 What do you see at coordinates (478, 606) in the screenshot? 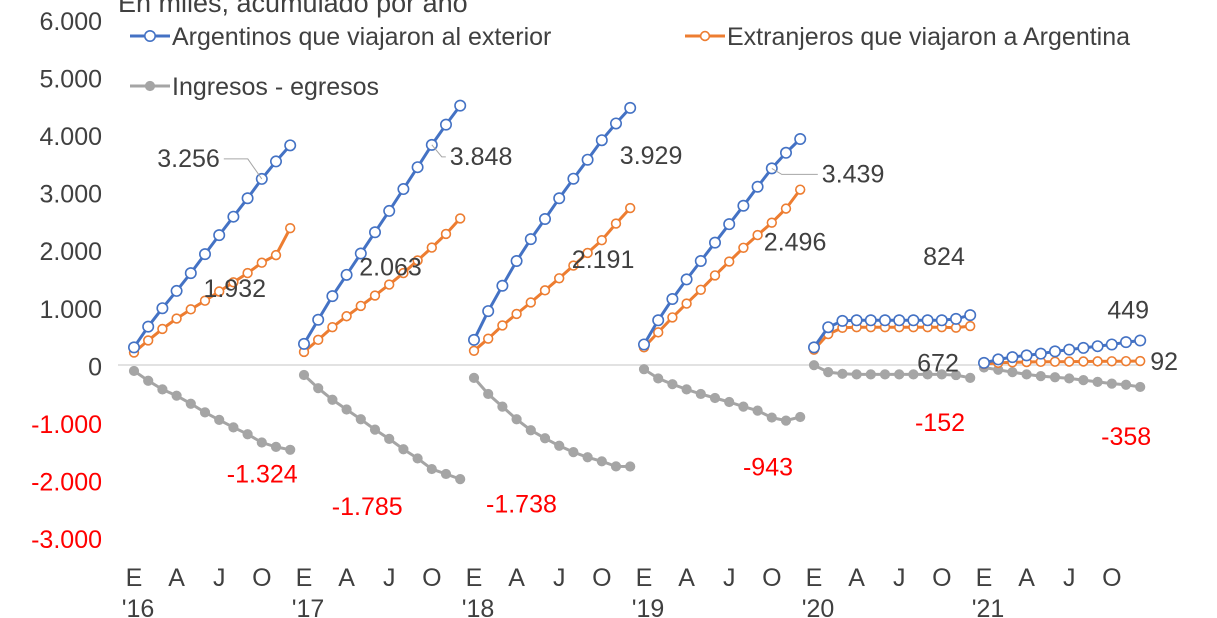
I see `x-year-label: '18` at bounding box center [478, 606].